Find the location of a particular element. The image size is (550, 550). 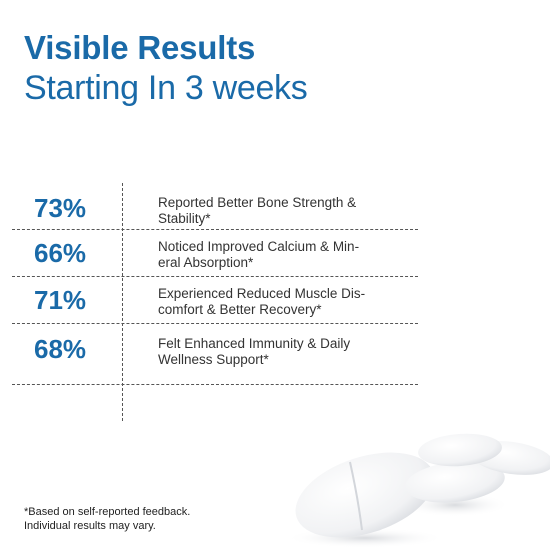

footnote-line: Individual results may vary. is located at coordinates (90, 526).